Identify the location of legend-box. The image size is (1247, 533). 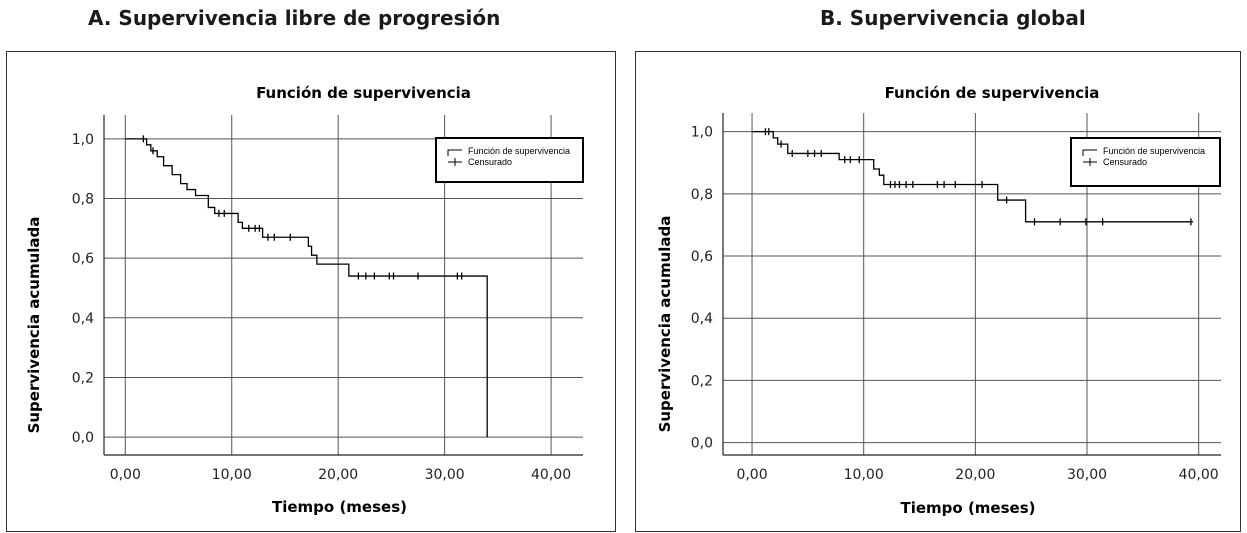
(509, 160).